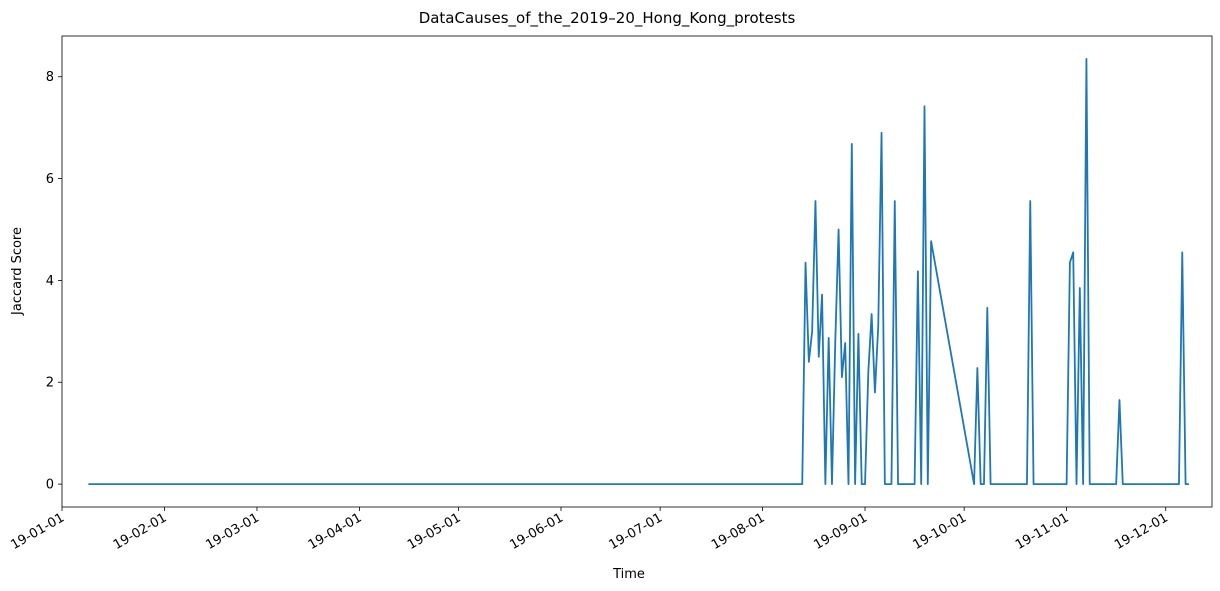  I want to click on x-tick-label: 19-02-01, so click(140, 531).